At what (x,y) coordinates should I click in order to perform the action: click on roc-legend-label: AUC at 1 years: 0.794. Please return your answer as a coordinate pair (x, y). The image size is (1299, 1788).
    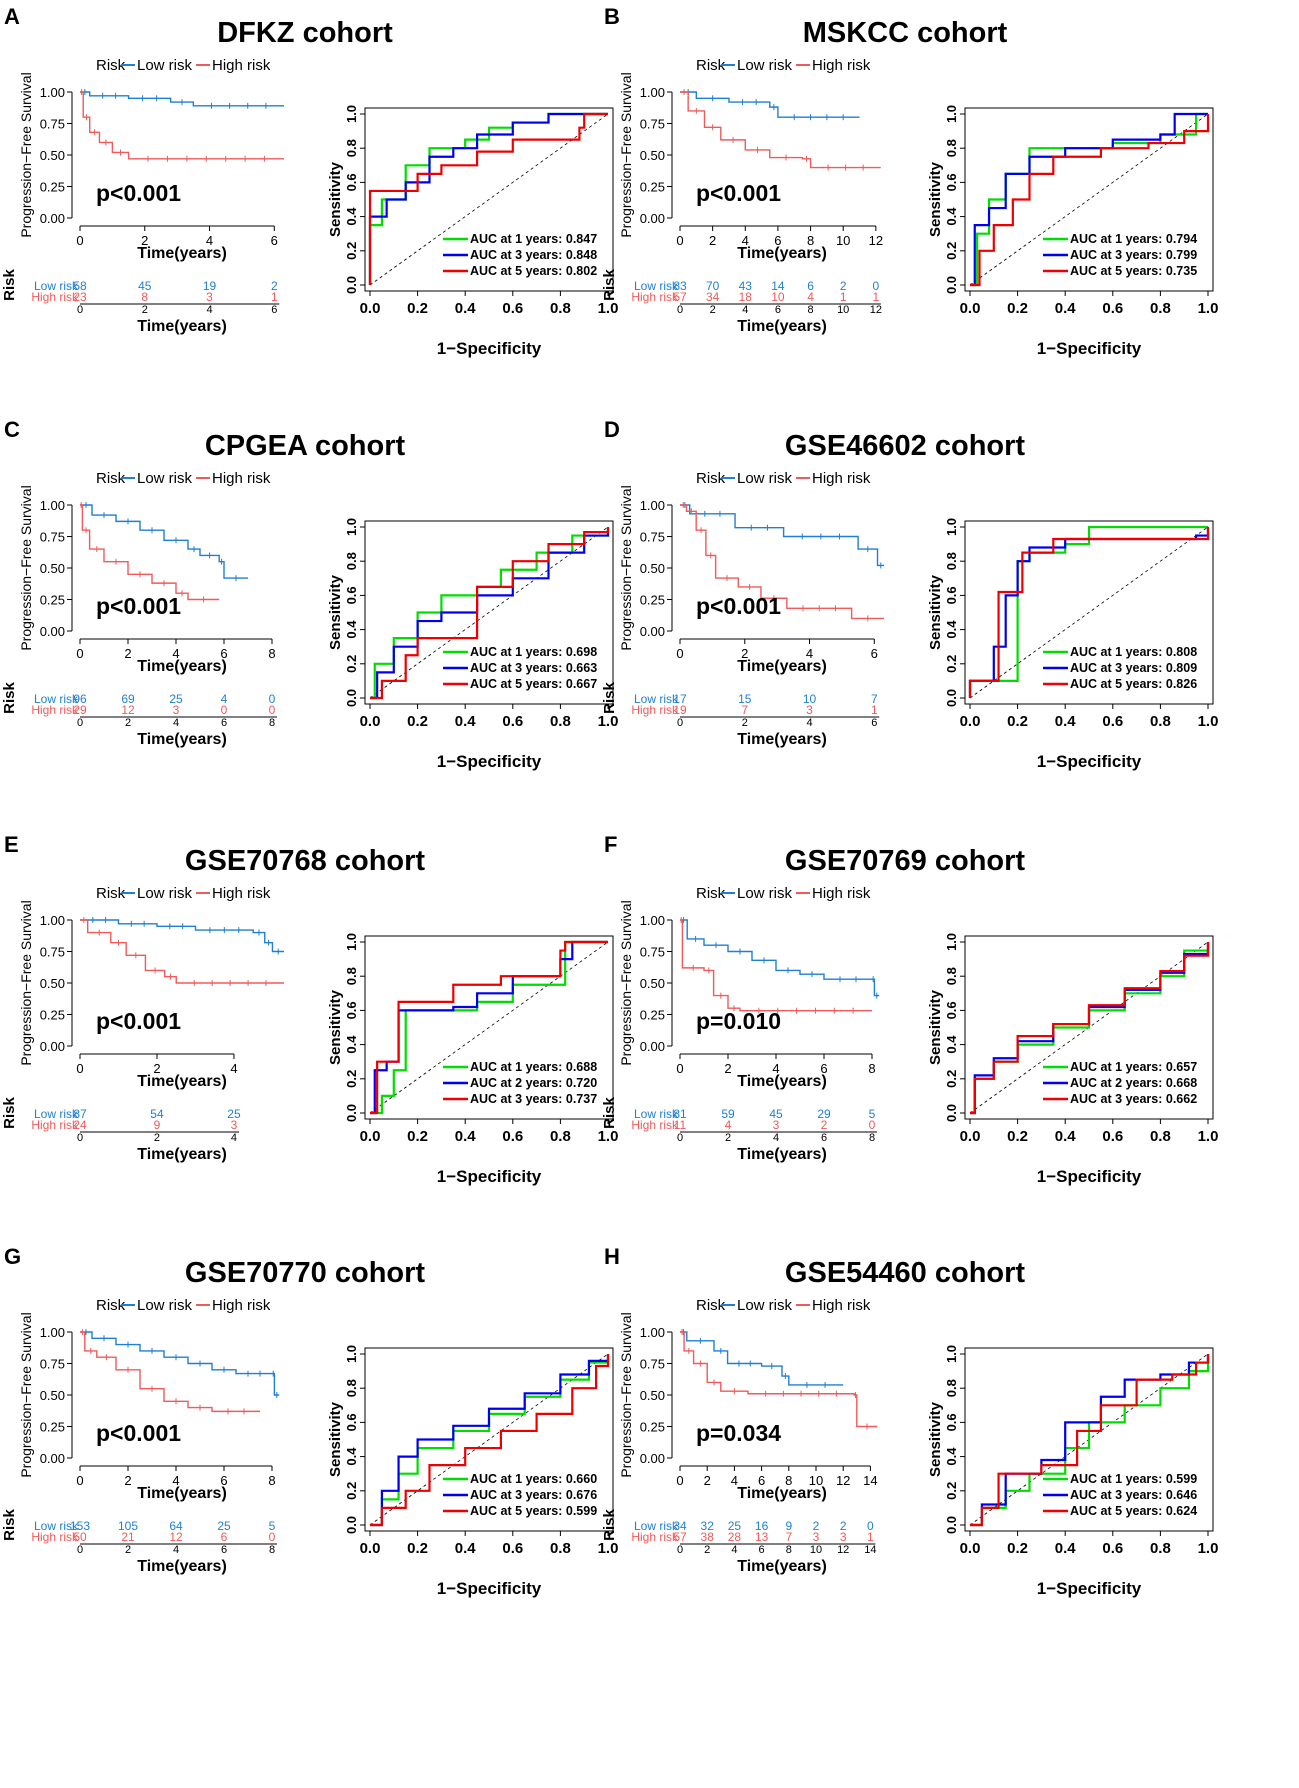
    Looking at the image, I should click on (1133, 239).